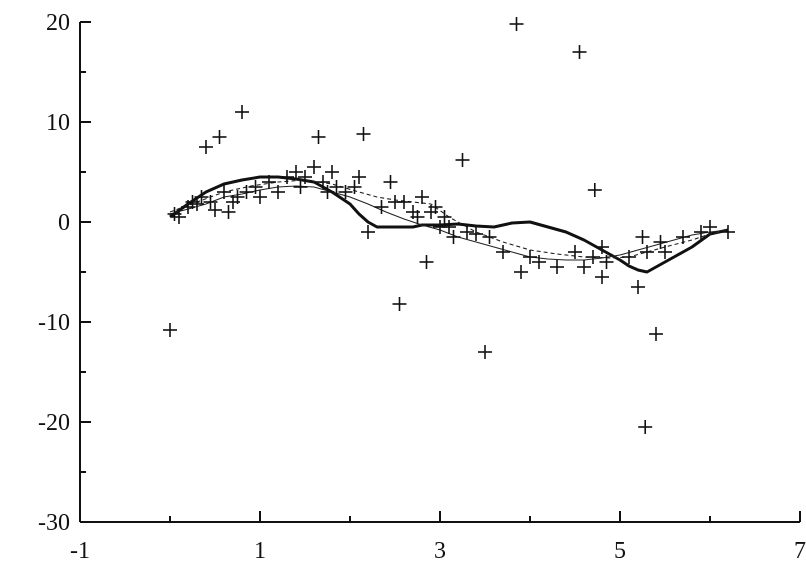  What do you see at coordinates (58, 23) in the screenshot?
I see `y-tick-label: 20` at bounding box center [58, 23].